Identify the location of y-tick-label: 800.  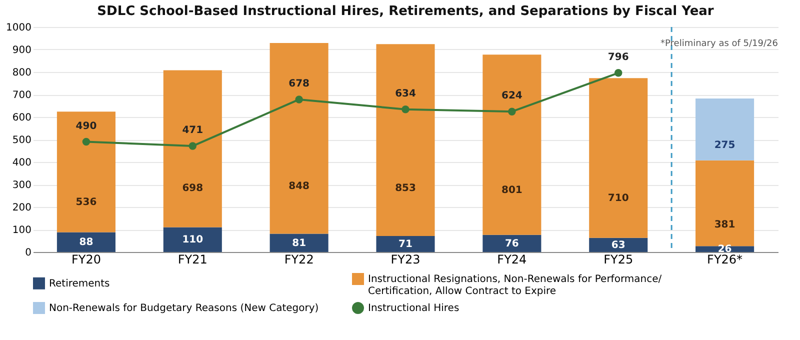
(22, 73).